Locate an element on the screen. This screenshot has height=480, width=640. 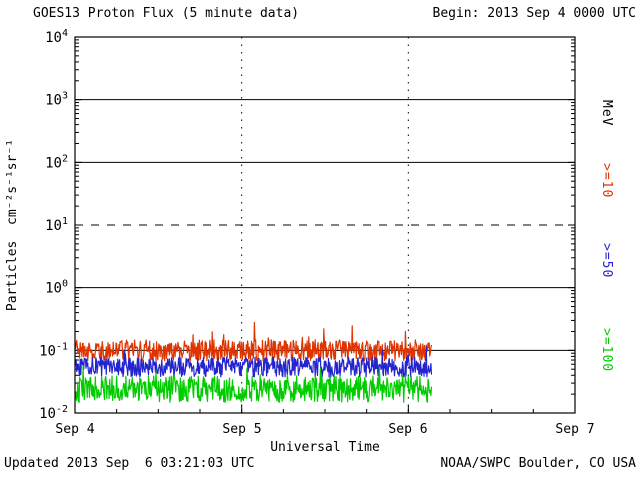
begin-timestamp: Begin: 2013 Sep 4 0000 UTC is located at coordinates (534, 13).